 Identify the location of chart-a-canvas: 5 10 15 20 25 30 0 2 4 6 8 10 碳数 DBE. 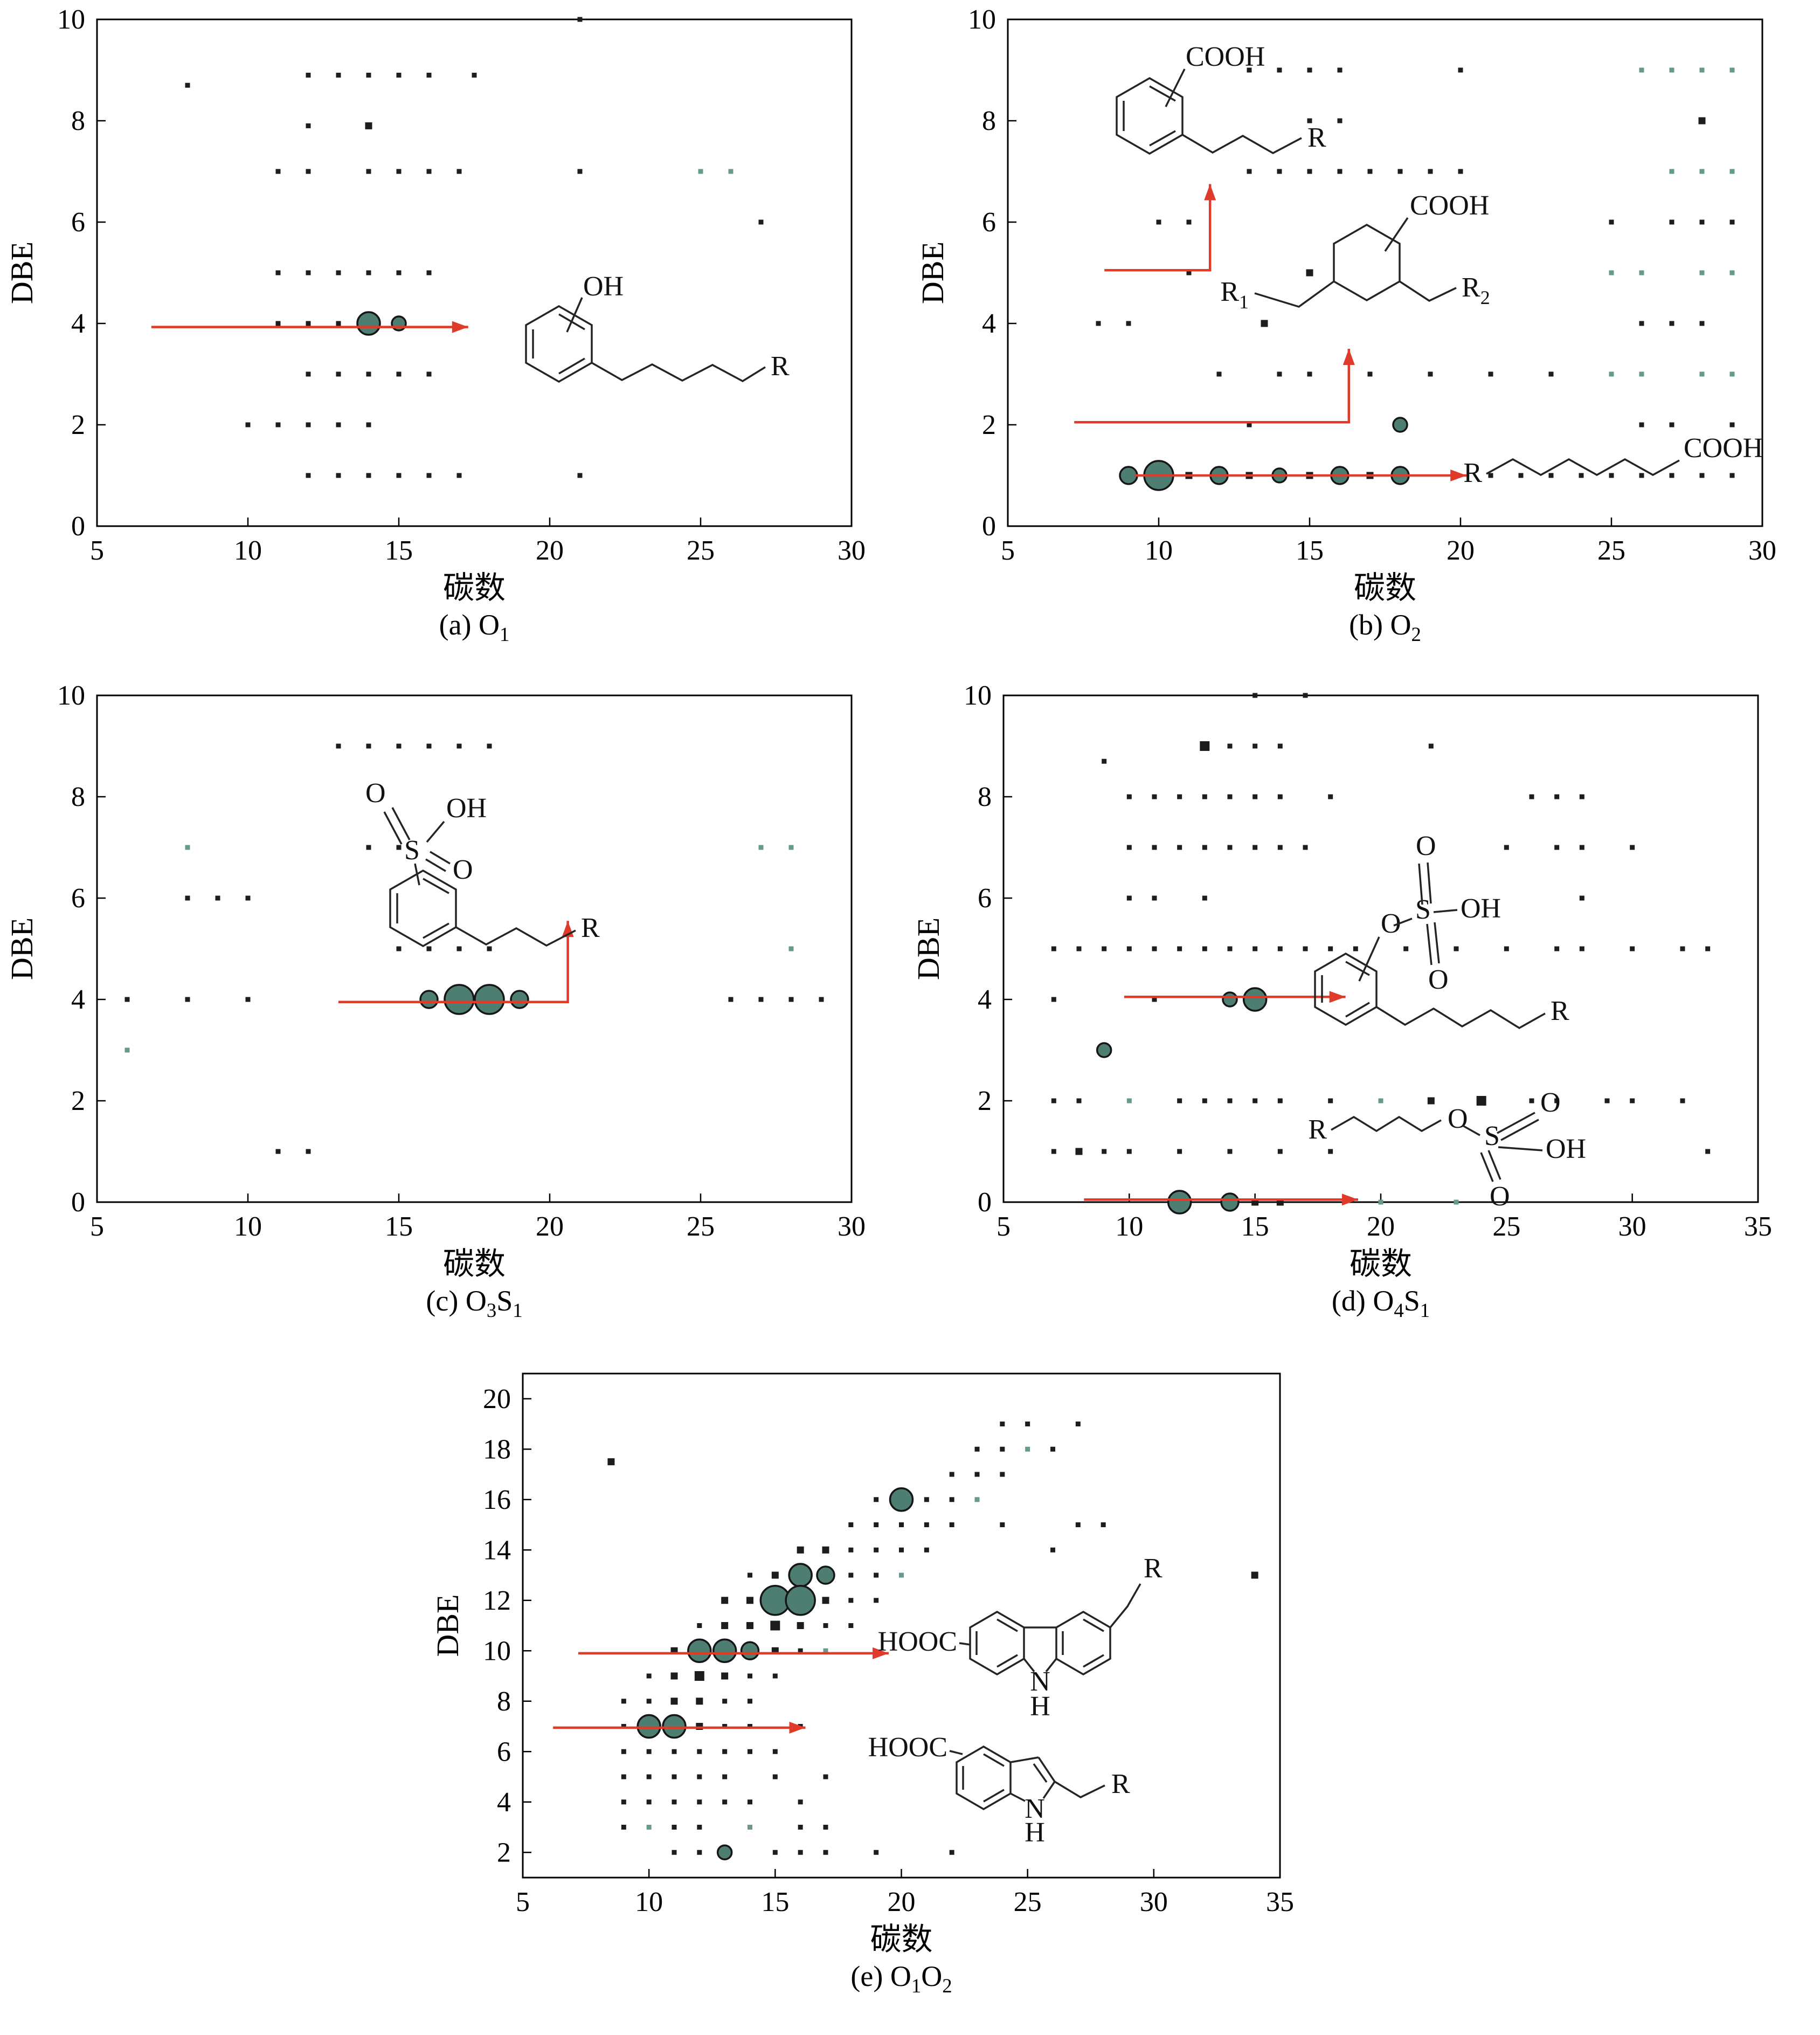
(435, 304).